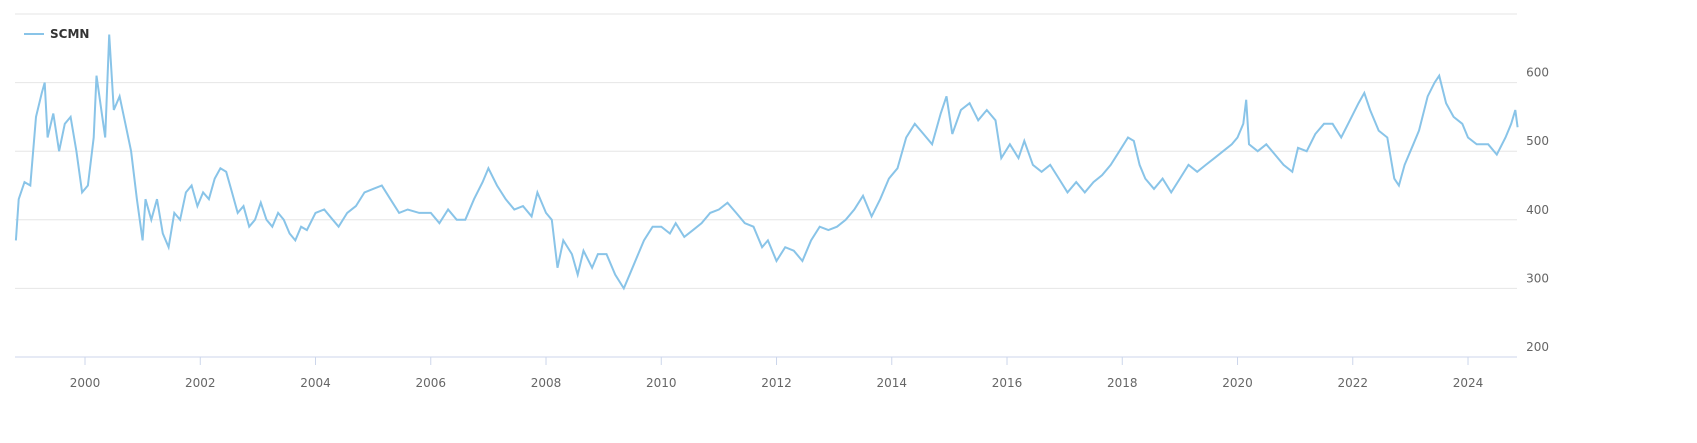  What do you see at coordinates (891, 383) in the screenshot?
I see `x-tick-label: 2014` at bounding box center [891, 383].